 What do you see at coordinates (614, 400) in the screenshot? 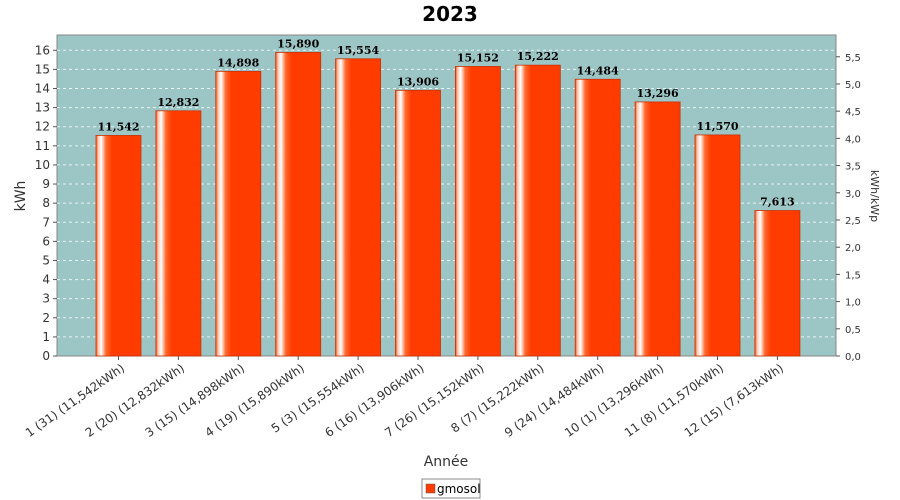
I see `x-tick-label: 10 (1) (13,296kWh)` at bounding box center [614, 400].